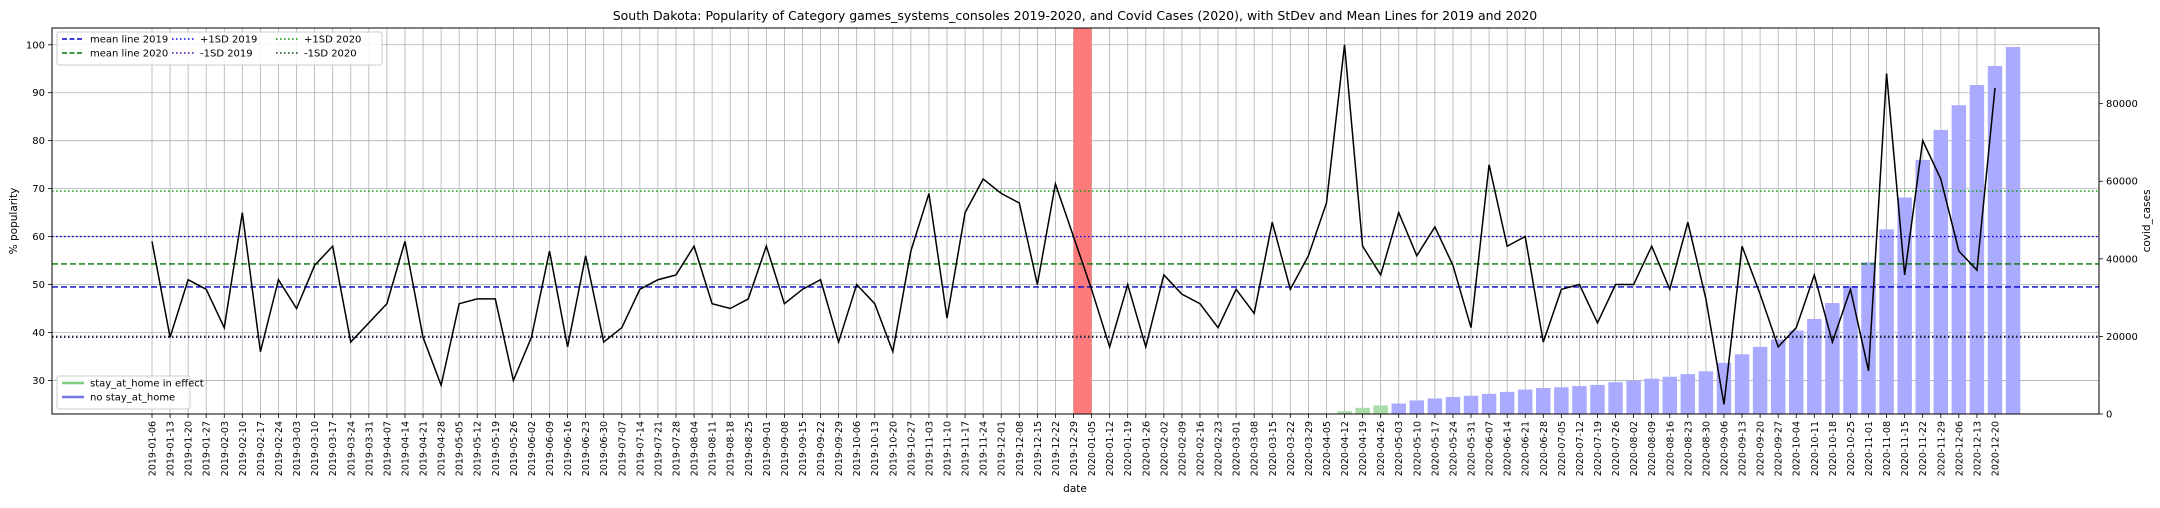 The width and height of the screenshot is (2160, 508). Describe the element at coordinates (785, 448) in the screenshot. I see `x-tick-label: 2019-09-08` at that location.